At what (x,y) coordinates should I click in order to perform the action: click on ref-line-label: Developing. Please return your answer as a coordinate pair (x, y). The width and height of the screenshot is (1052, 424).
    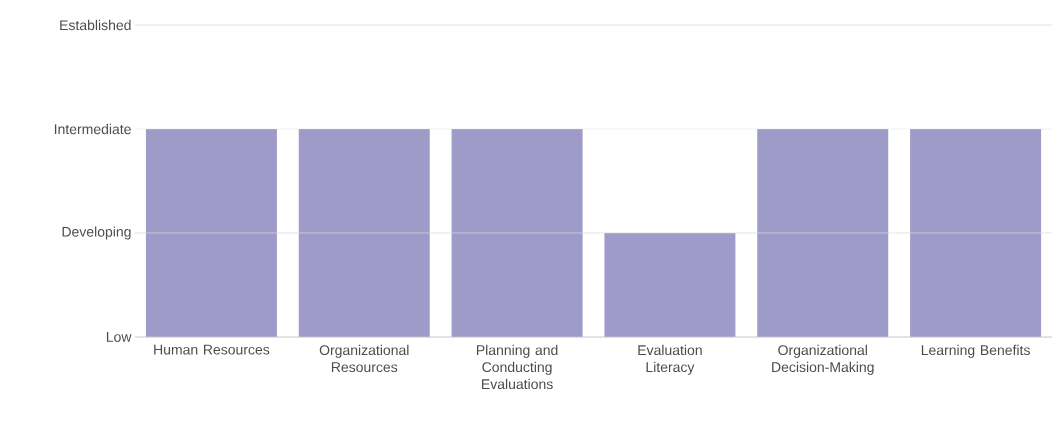
    Looking at the image, I should click on (96, 233).